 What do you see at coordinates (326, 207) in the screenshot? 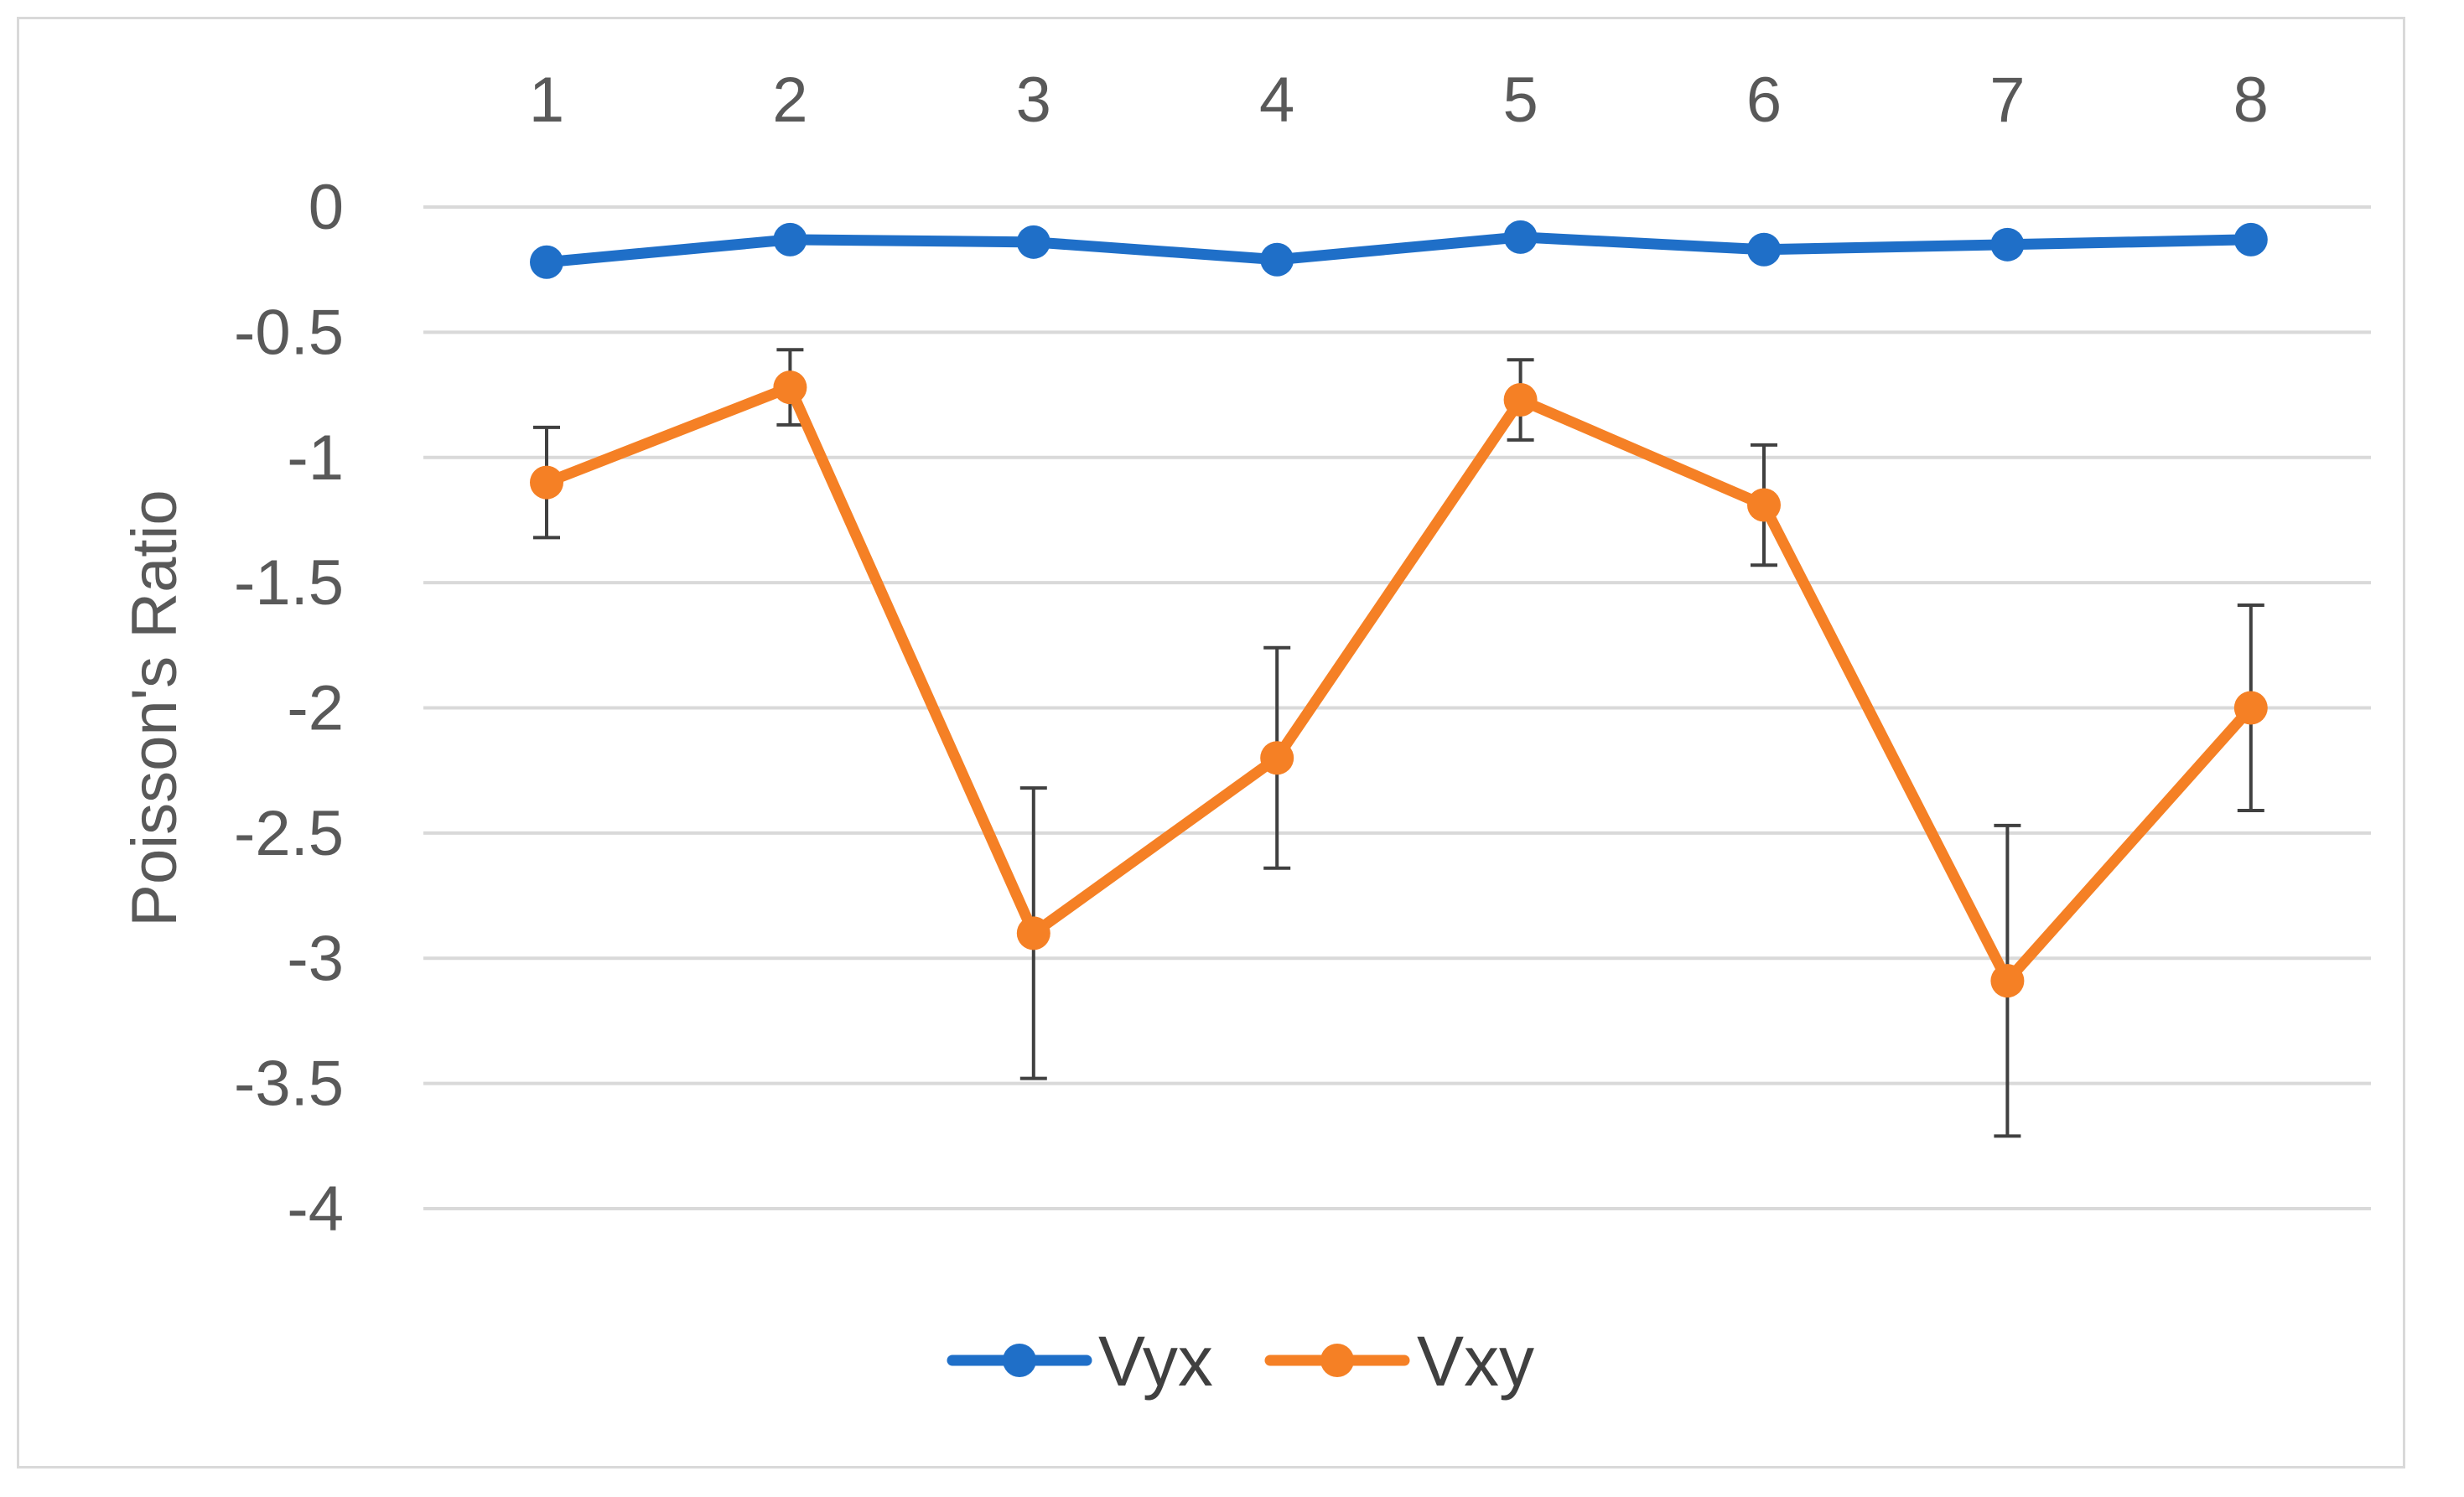
I see `y-tick-label: 0` at bounding box center [326, 207].